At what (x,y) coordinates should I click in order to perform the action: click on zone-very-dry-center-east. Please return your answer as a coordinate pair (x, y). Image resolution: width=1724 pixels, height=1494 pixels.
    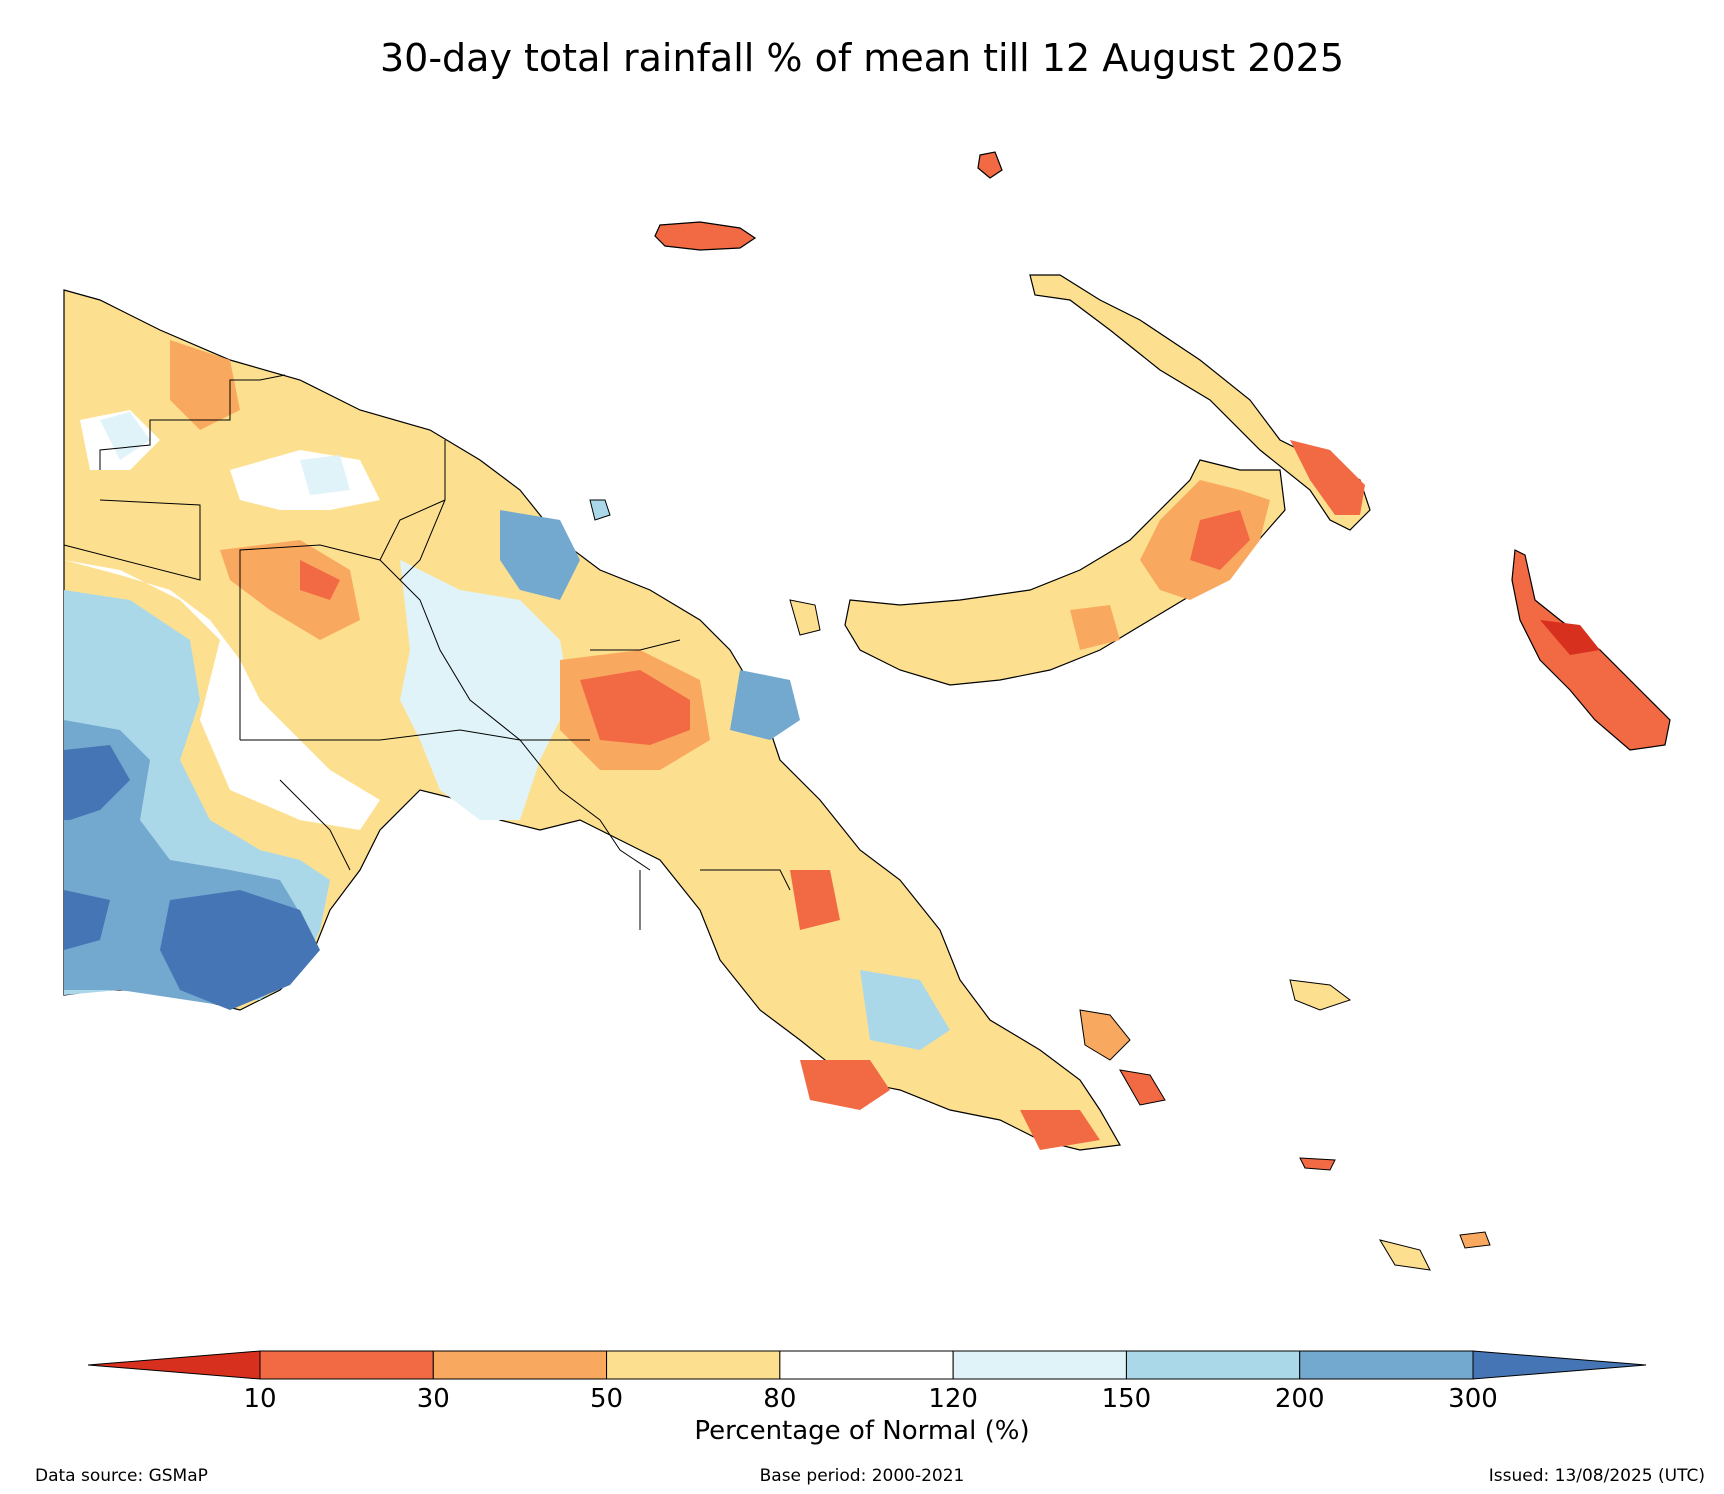
    Looking at the image, I should click on (495, 652).